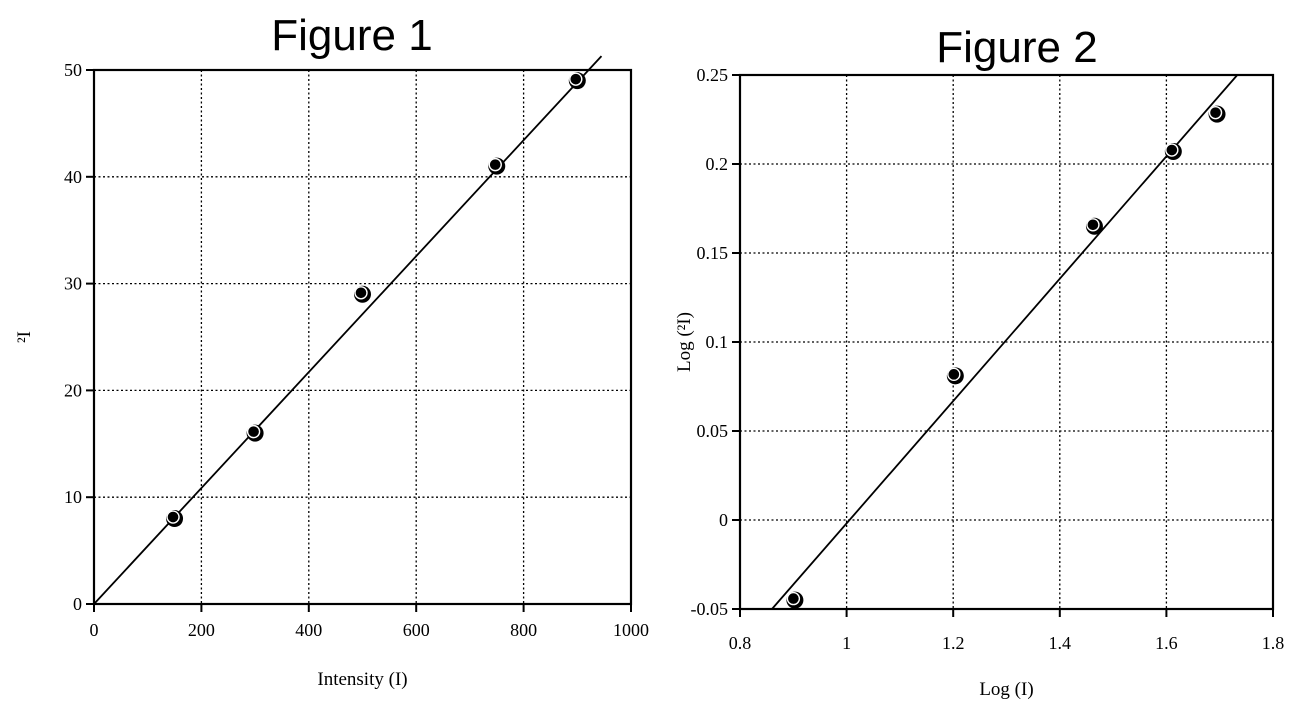  I want to click on x-tick-label: 1.8, so click(1273, 643).